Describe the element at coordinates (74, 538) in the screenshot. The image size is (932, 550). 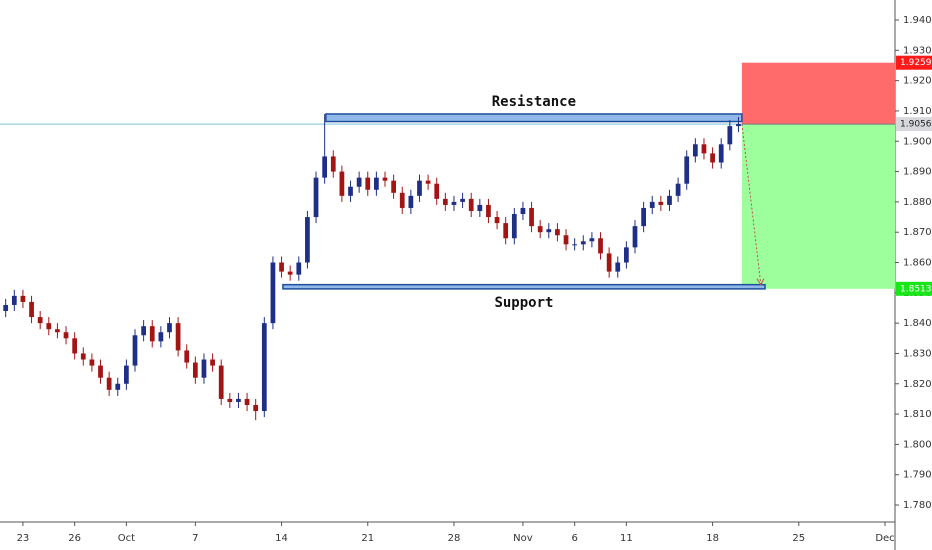
I see `x-tick-label: 26` at that location.